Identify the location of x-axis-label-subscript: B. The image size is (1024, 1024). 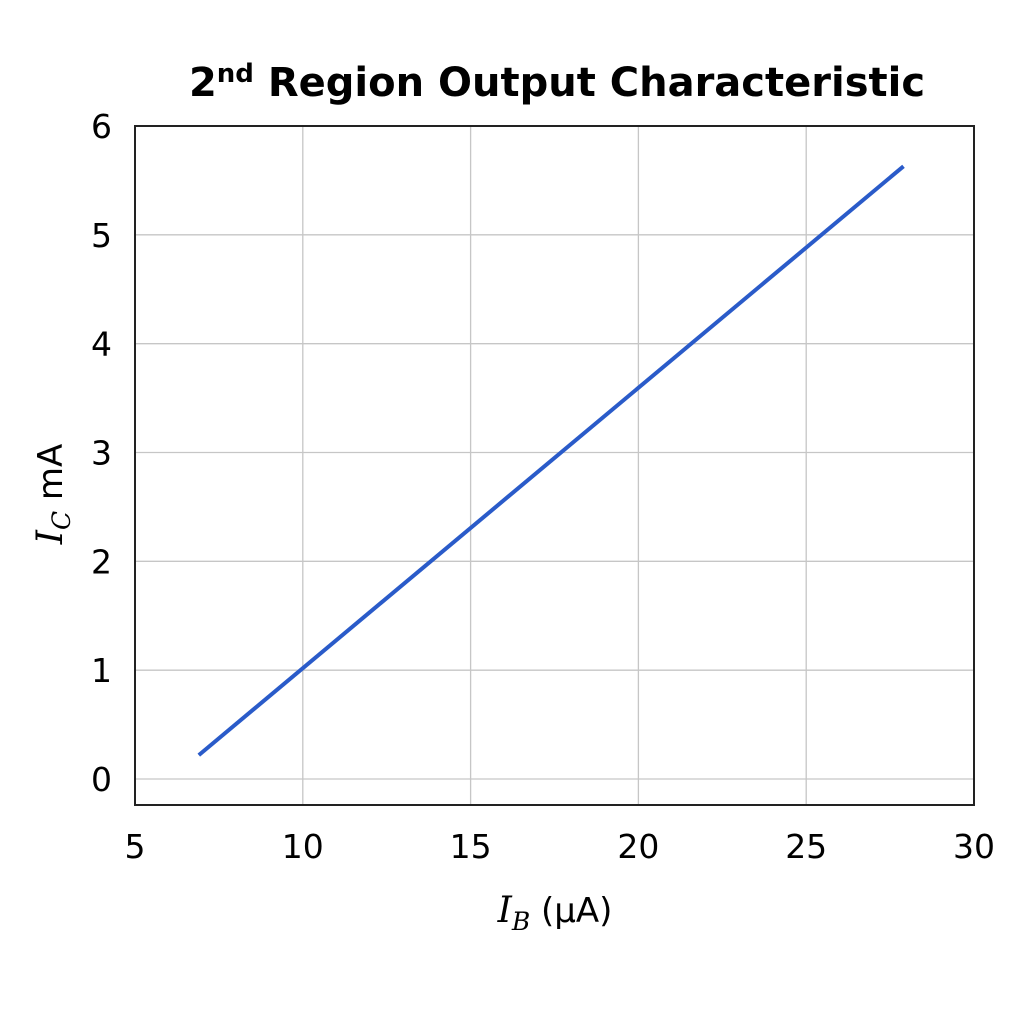
(520, 921).